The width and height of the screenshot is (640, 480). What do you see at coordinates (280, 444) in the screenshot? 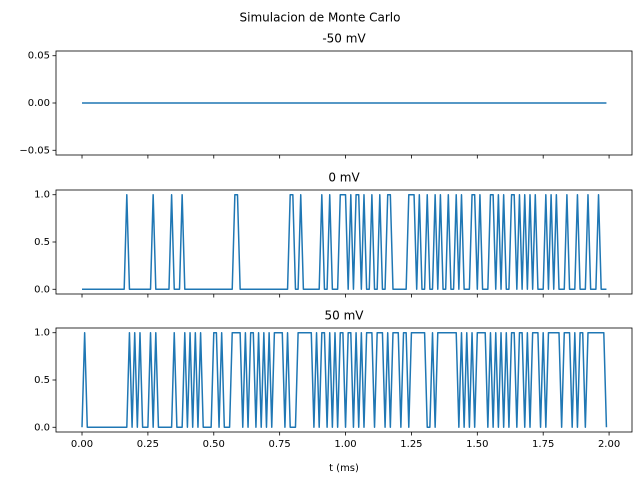
I see `x-tick-label: 0.75` at bounding box center [280, 444].